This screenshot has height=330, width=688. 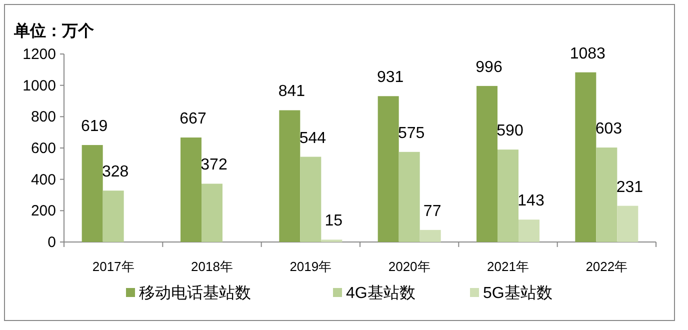 I want to click on y-tick-label: 200, so click(x=43, y=211).